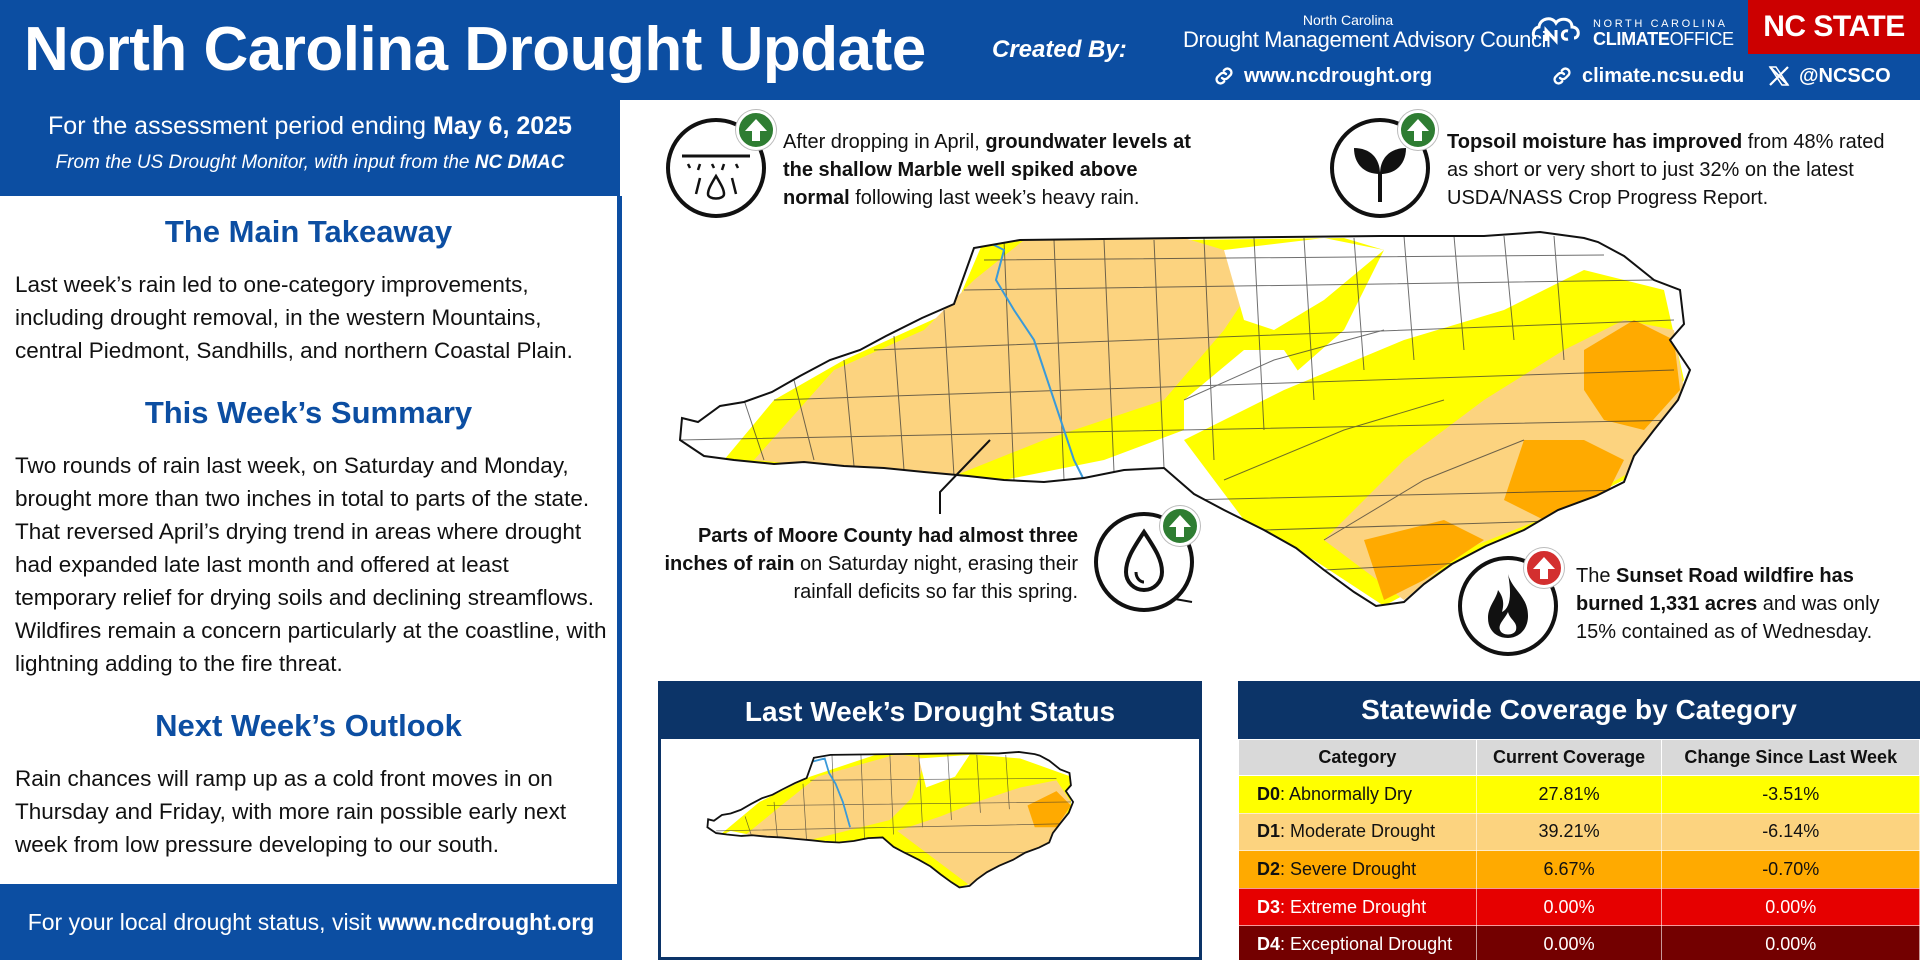  I want to click on coverage-header-change: Change Since Last Week, so click(1790, 757).